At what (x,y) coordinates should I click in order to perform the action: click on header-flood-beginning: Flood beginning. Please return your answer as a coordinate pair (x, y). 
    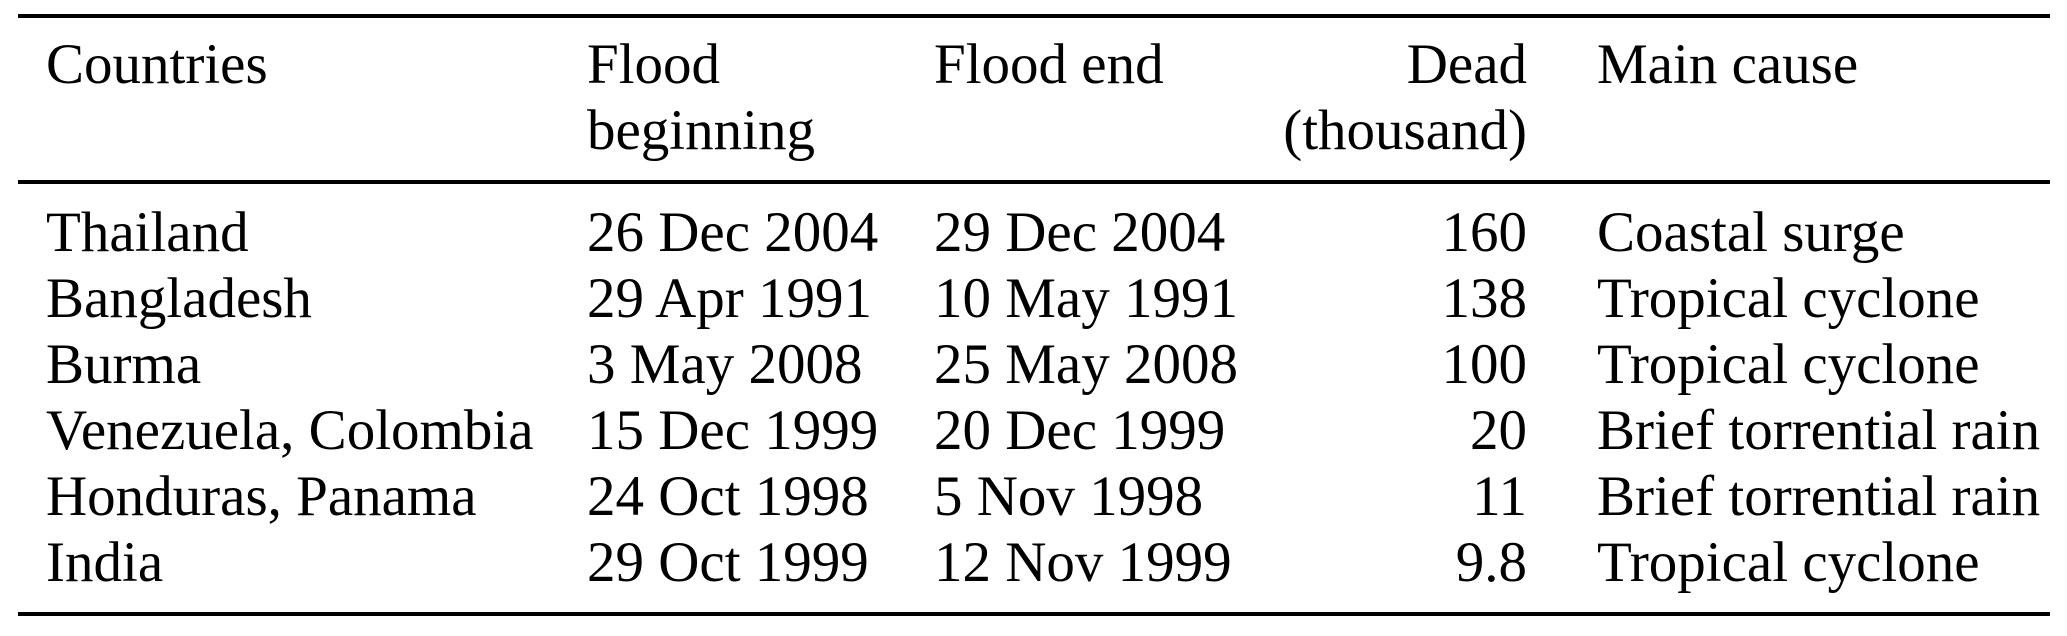
    Looking at the image, I should click on (760, 100).